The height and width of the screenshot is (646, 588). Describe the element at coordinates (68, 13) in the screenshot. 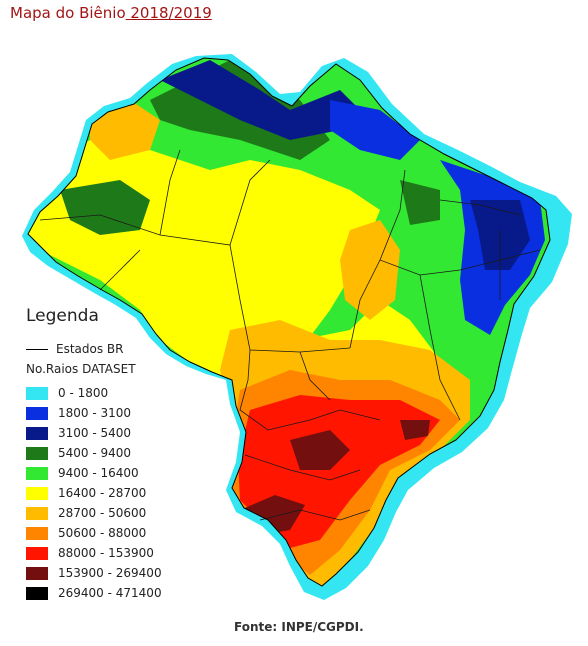

I see `map-title-prefix: Mapa do Biênio` at that location.